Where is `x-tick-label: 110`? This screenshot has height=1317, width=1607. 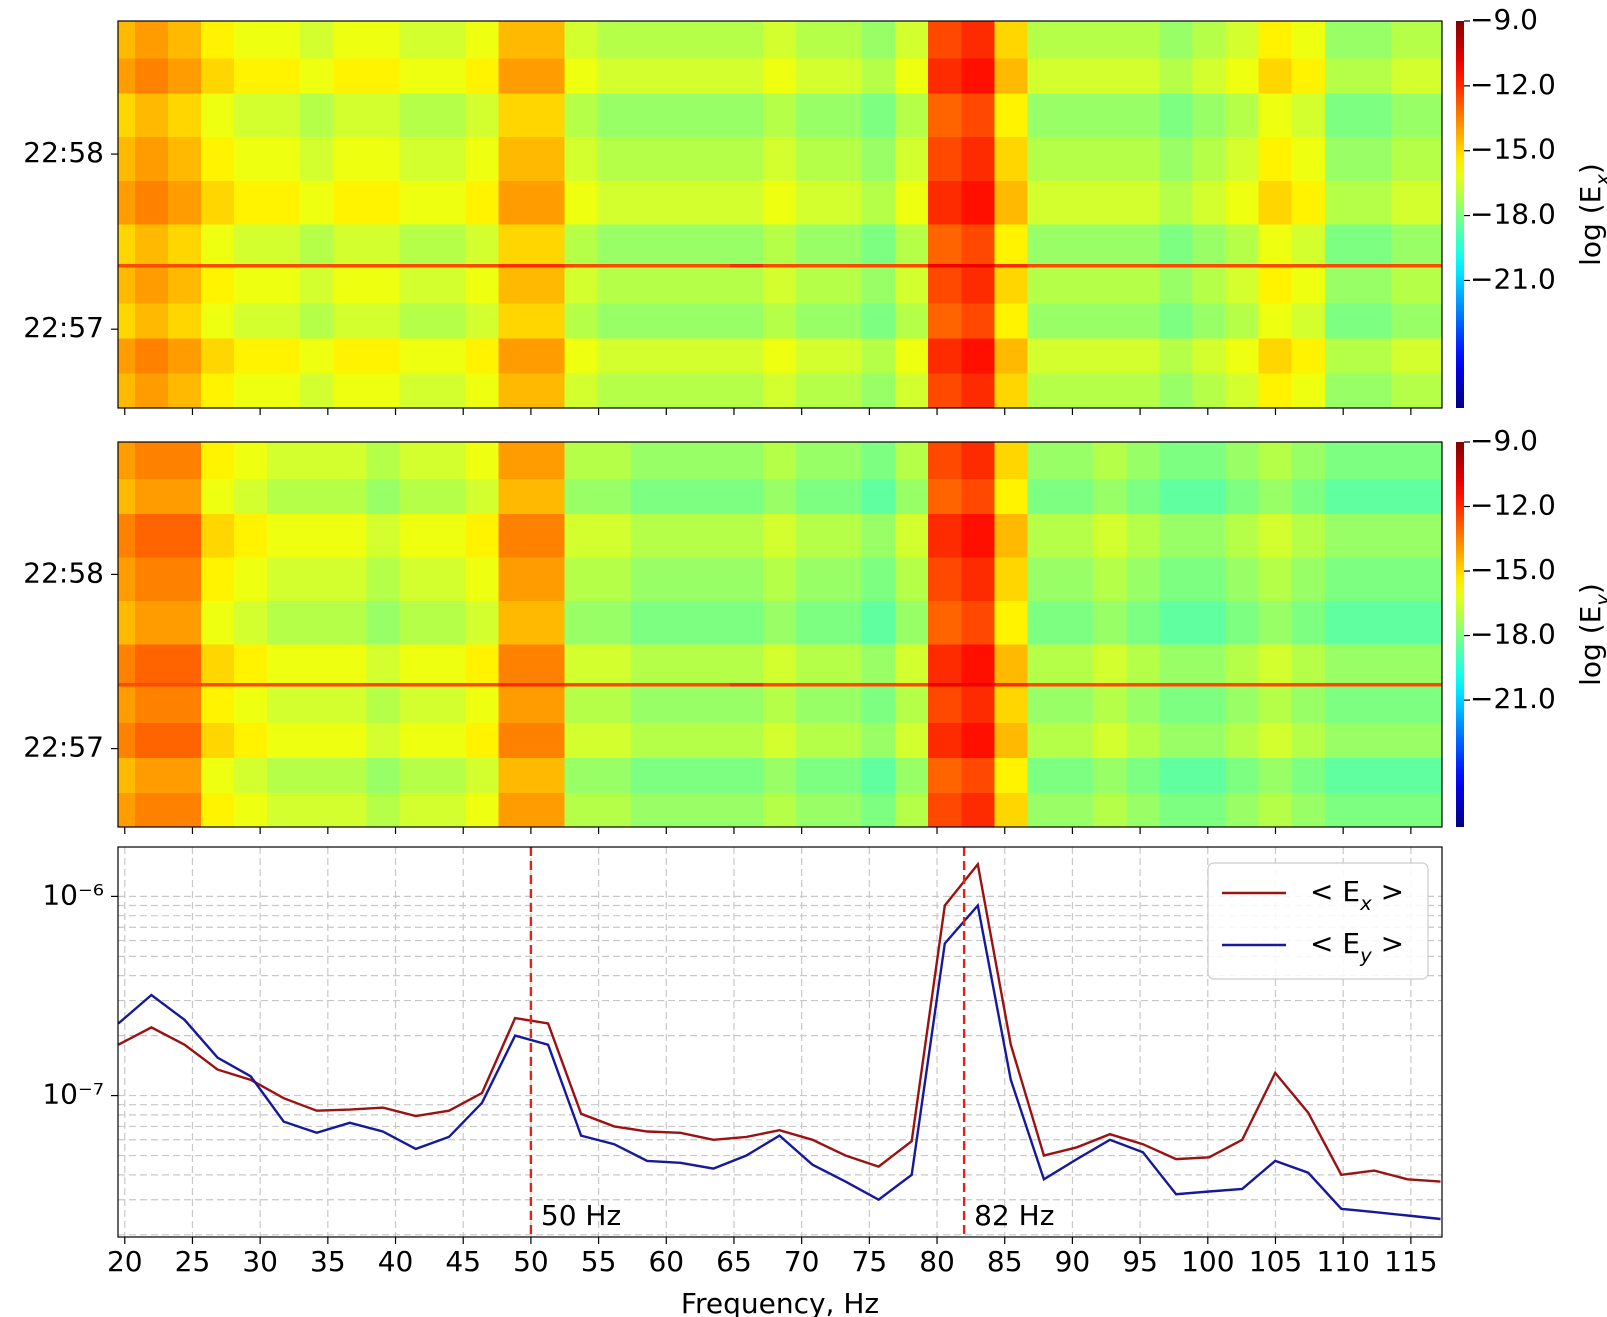
x-tick-label: 110 is located at coordinates (1342, 1261).